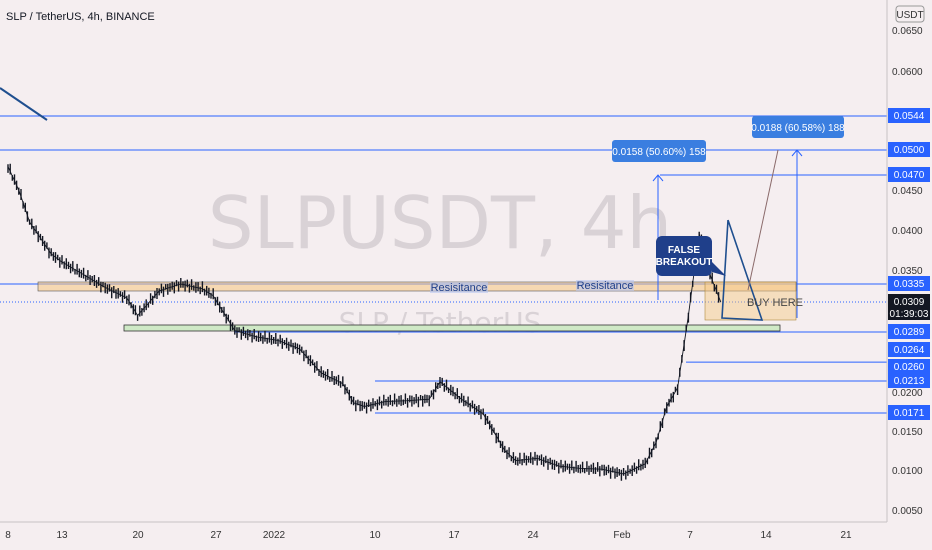 The width and height of the screenshot is (932, 550). I want to click on price-tick-label: 0.0100, so click(907, 471).